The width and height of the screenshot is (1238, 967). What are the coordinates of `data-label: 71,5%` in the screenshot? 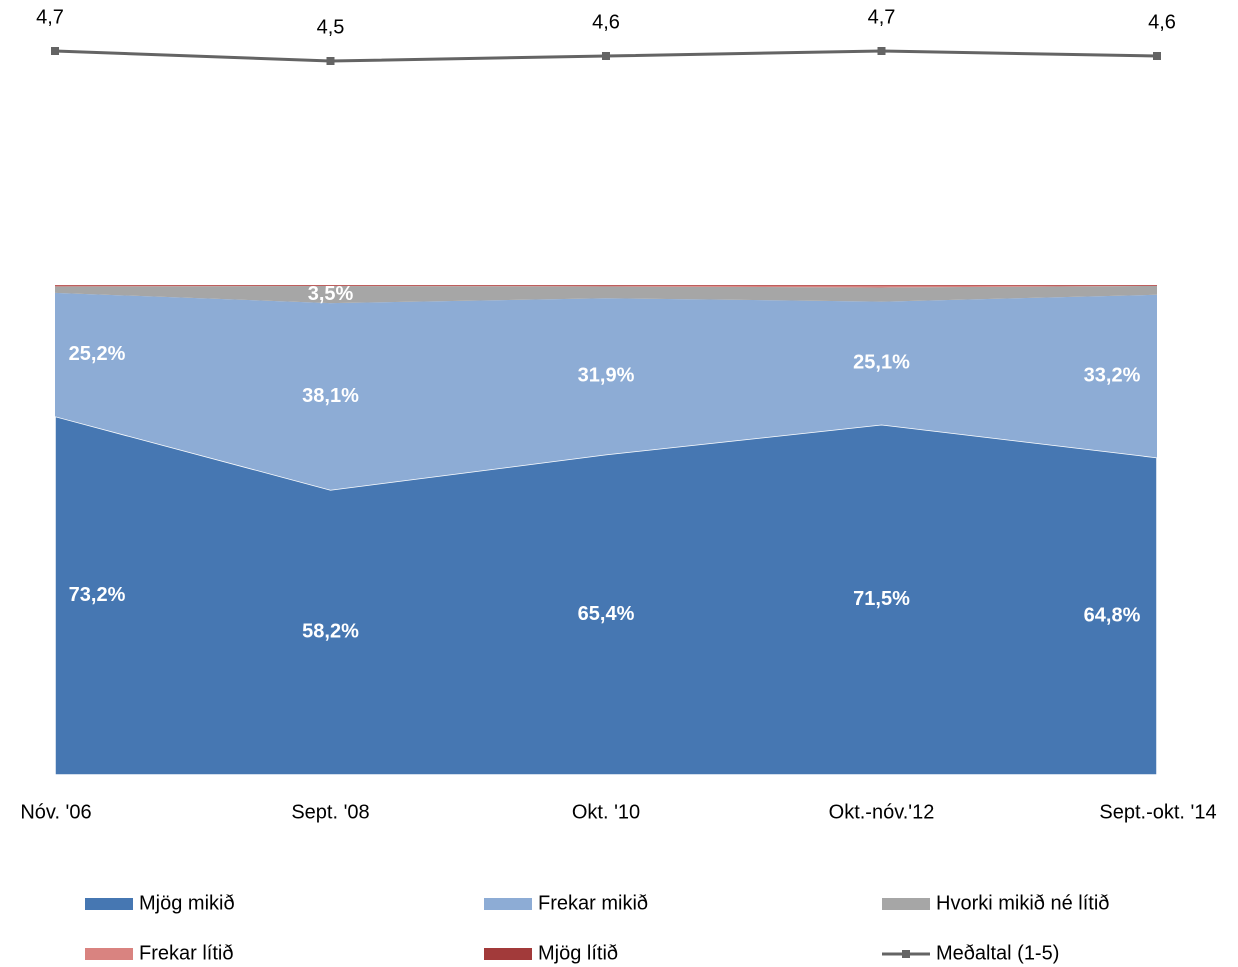 It's located at (881, 599).